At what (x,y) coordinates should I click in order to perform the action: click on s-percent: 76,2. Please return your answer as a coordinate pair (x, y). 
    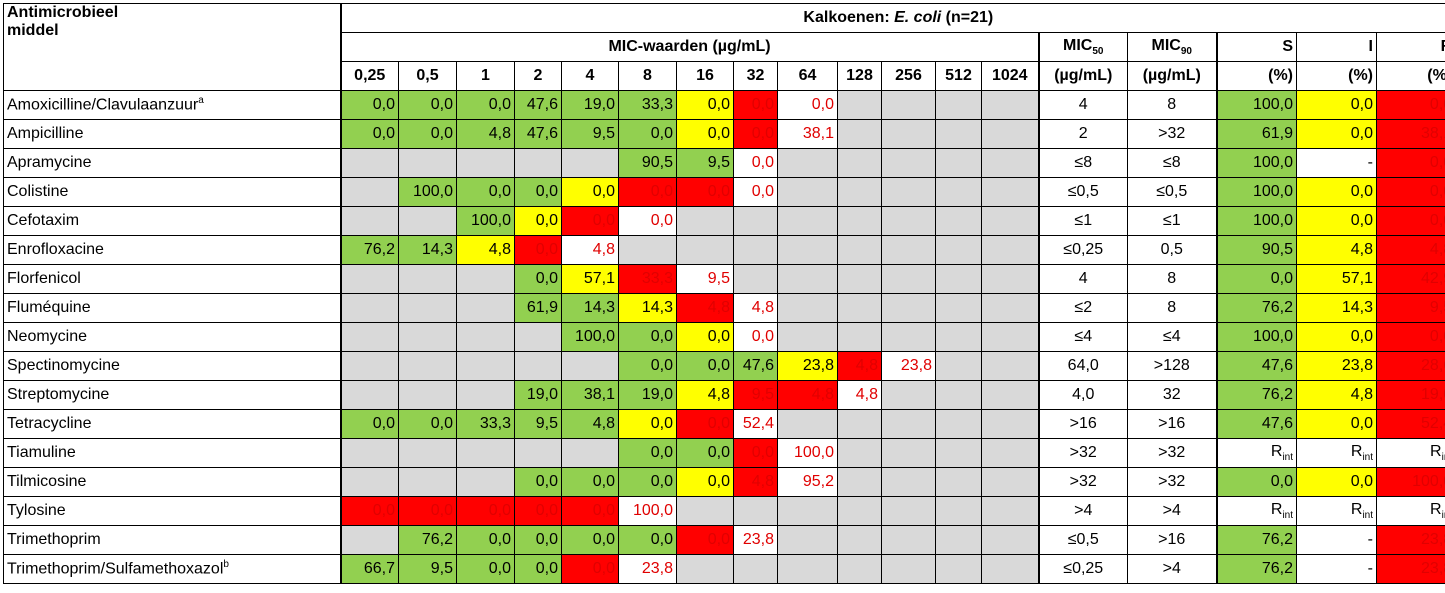
    Looking at the image, I should click on (1256, 569).